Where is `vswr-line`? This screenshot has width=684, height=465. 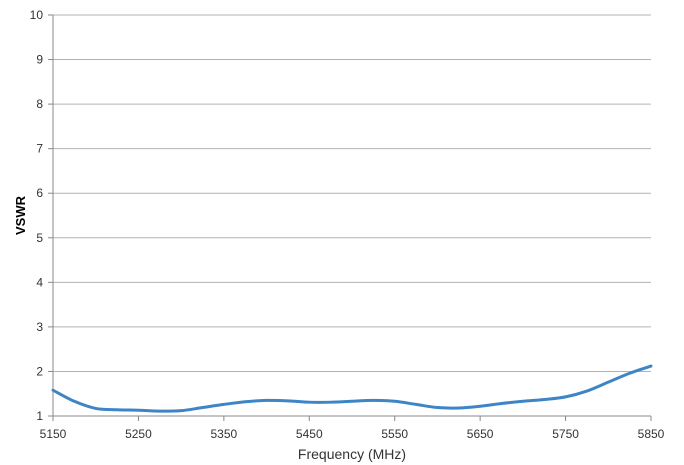
vswr-line is located at coordinates (352, 388).